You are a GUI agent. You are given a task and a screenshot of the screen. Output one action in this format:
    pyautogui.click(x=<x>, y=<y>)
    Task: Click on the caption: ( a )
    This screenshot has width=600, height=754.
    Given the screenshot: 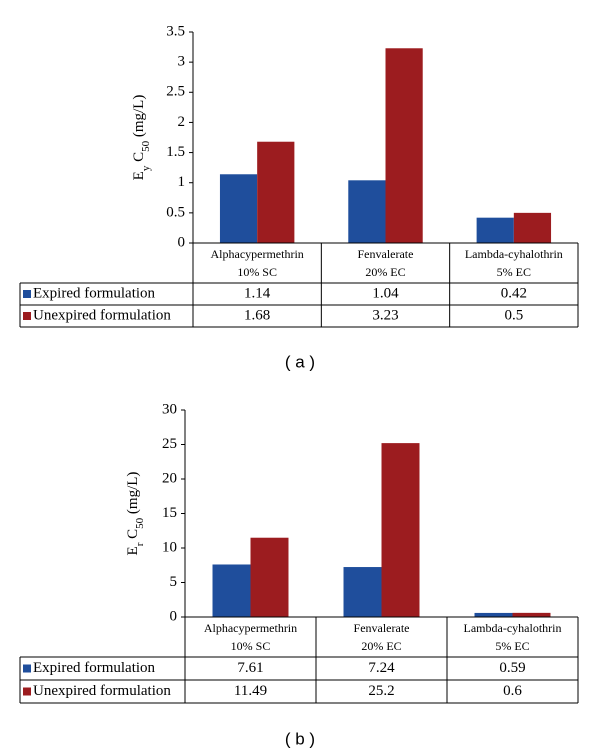 What is the action you would take?
    pyautogui.click(x=300, y=361)
    